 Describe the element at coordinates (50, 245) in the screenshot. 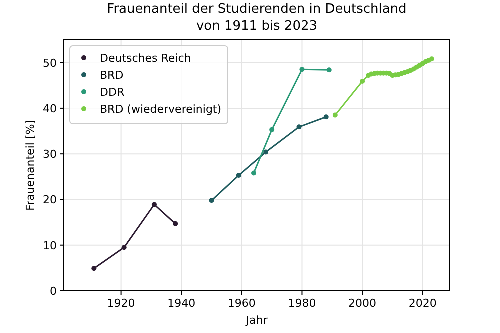

I see `y-tick-label: 10` at that location.